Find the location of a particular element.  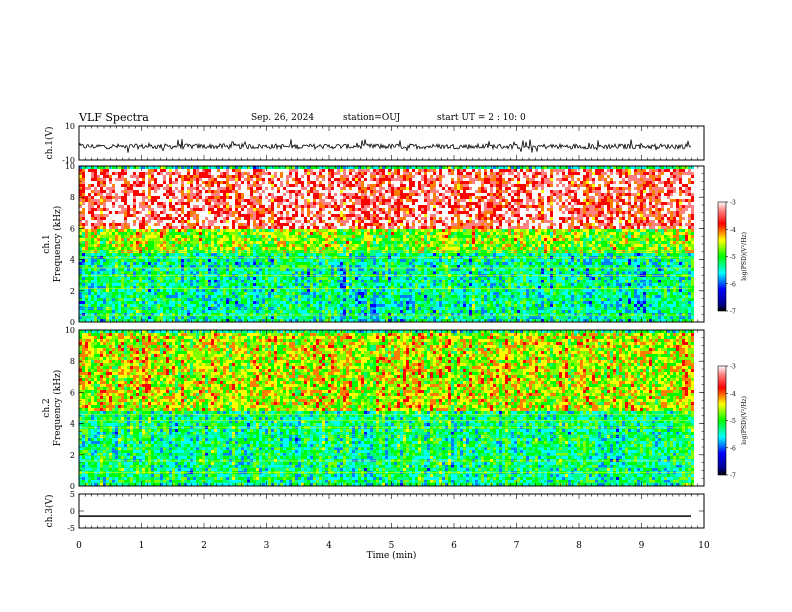

x-axis-label: Time (min) is located at coordinates (392, 555).